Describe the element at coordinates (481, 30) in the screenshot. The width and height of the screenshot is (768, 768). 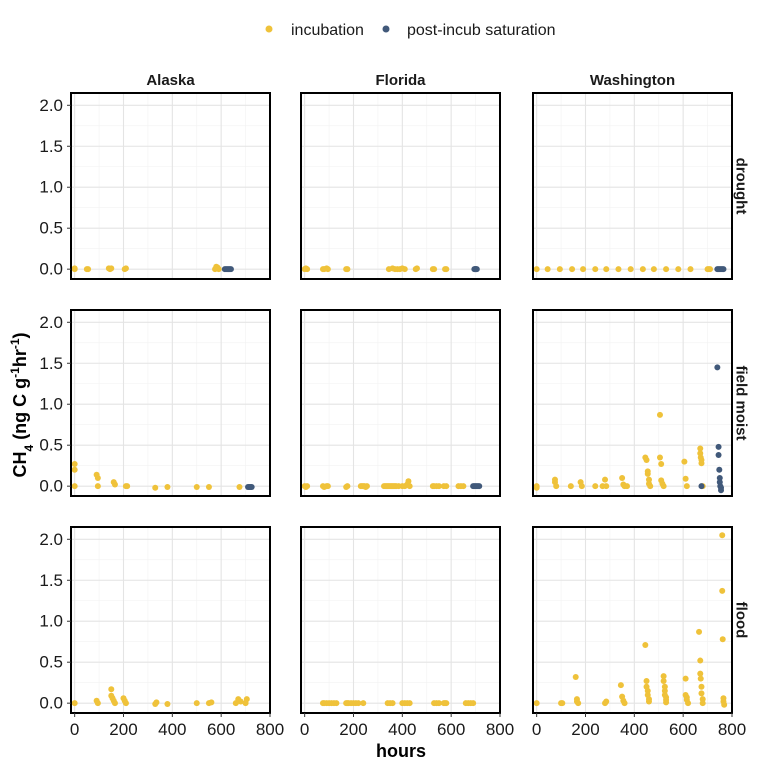
I see `legend-label-post-incub-saturation: post-incub saturation` at that location.